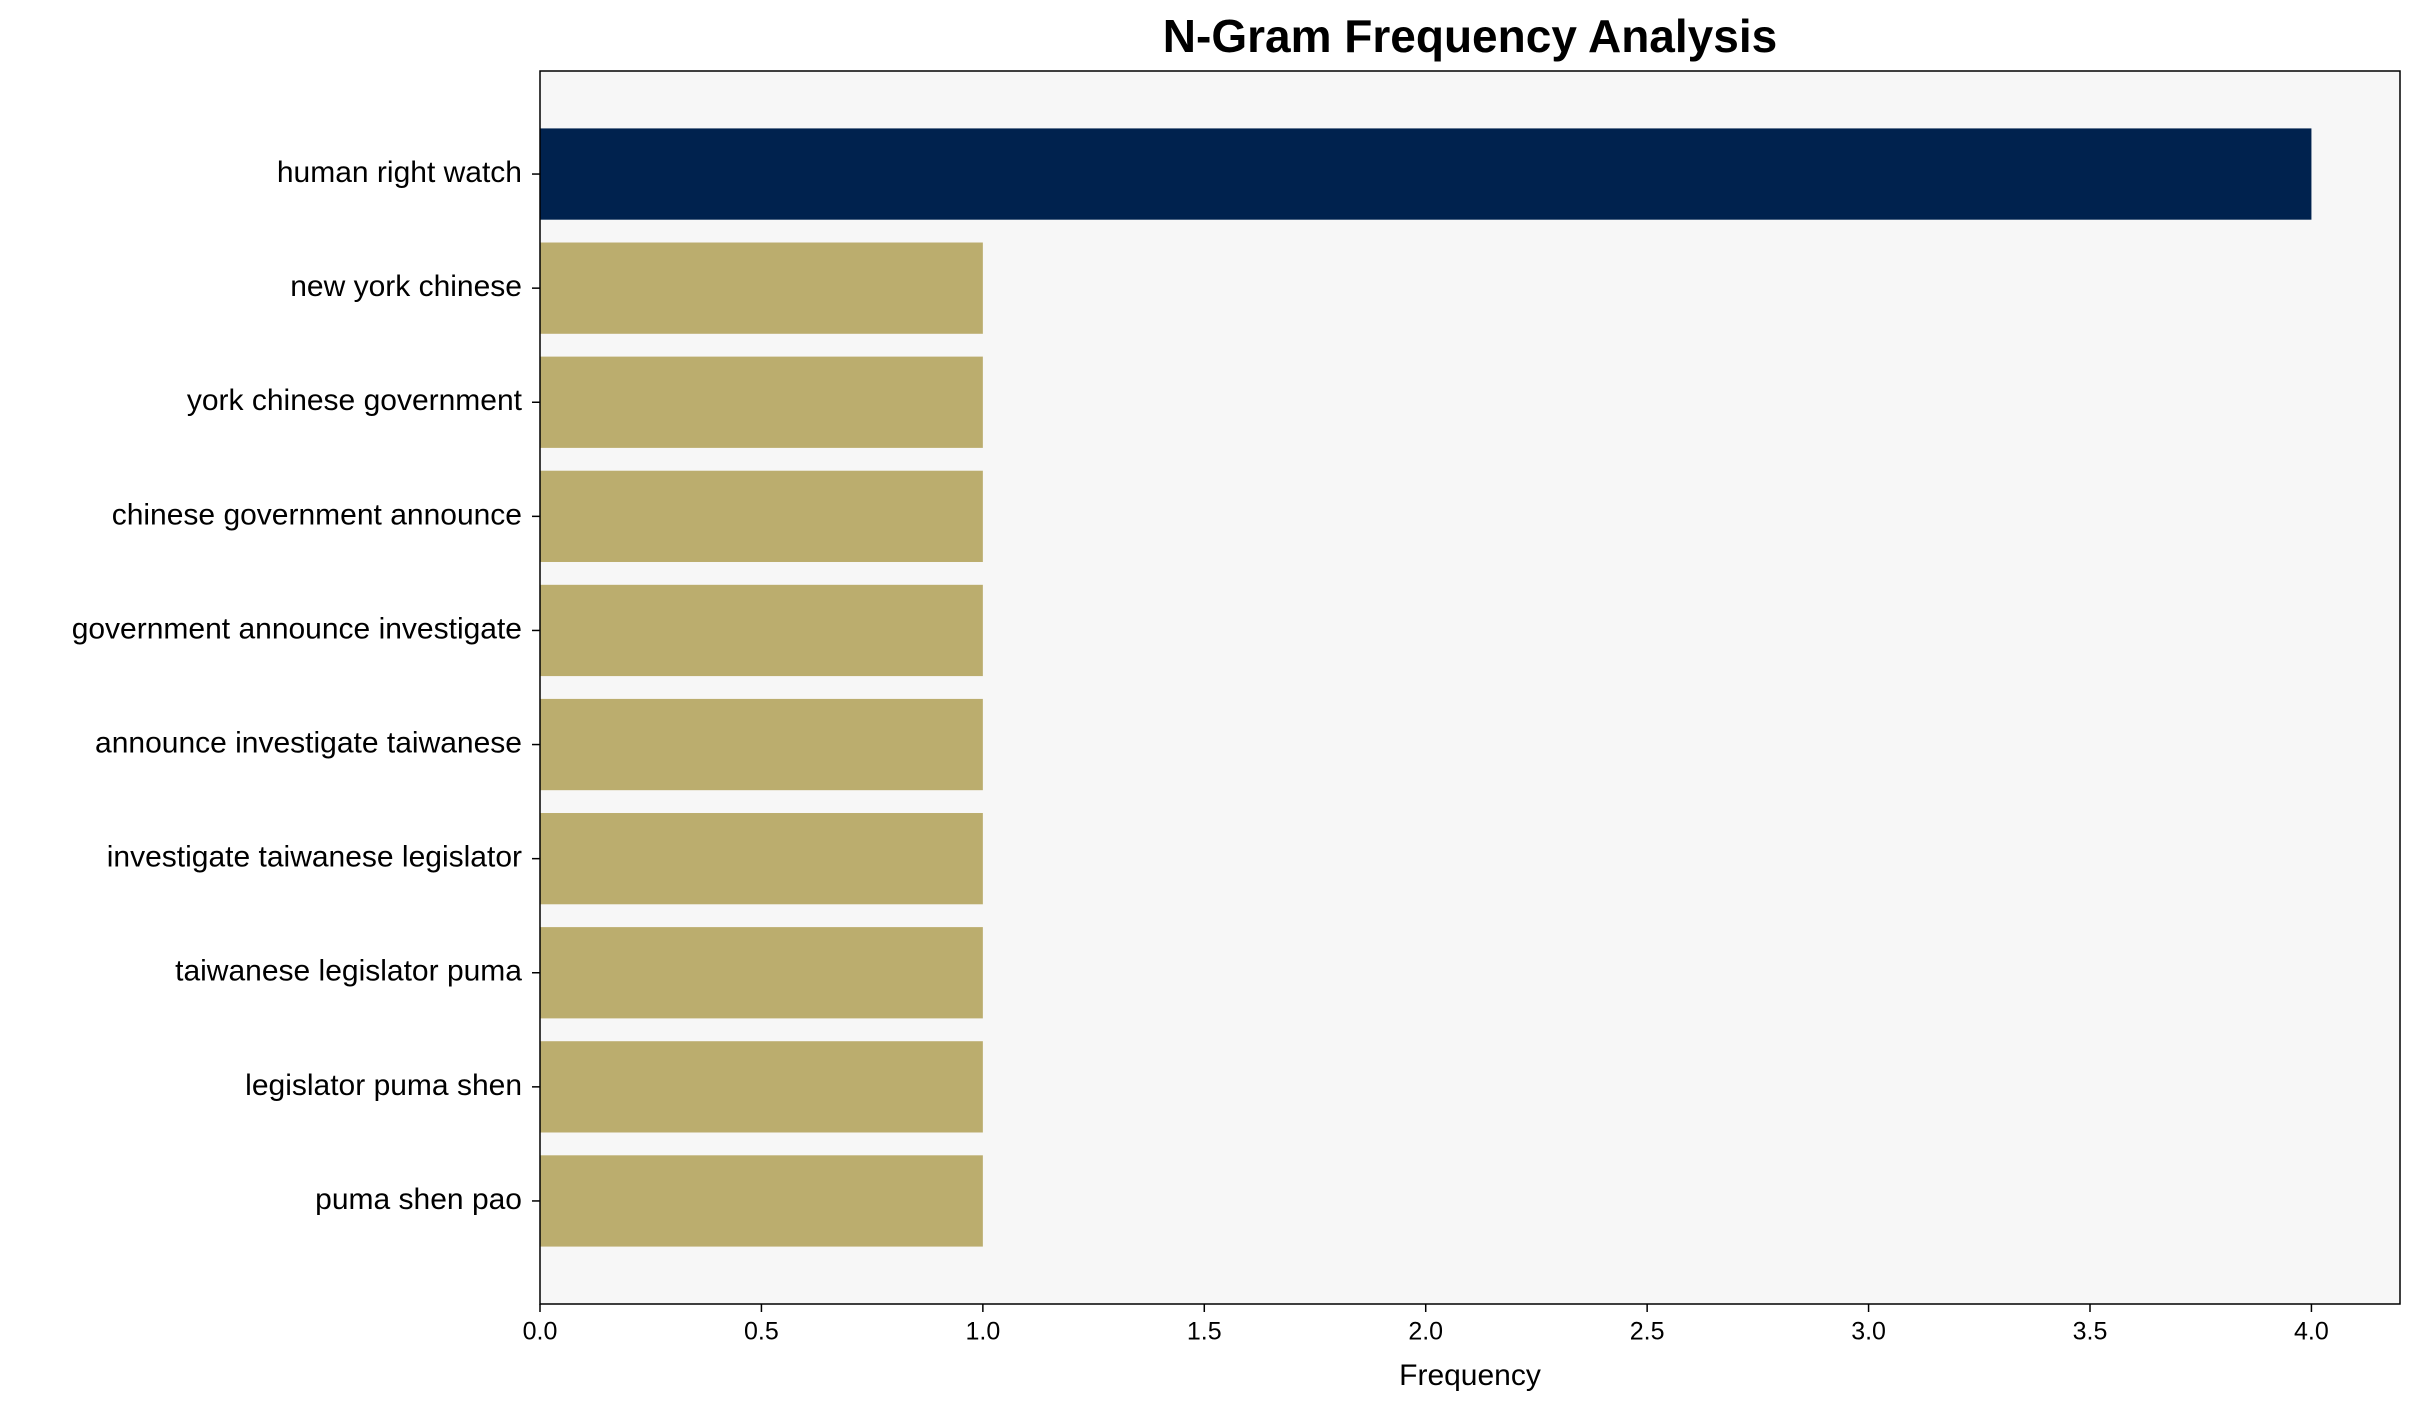 The height and width of the screenshot is (1414, 2420). Describe the element at coordinates (383, 1085) in the screenshot. I see `y-tick-label: legislator puma shen` at that location.